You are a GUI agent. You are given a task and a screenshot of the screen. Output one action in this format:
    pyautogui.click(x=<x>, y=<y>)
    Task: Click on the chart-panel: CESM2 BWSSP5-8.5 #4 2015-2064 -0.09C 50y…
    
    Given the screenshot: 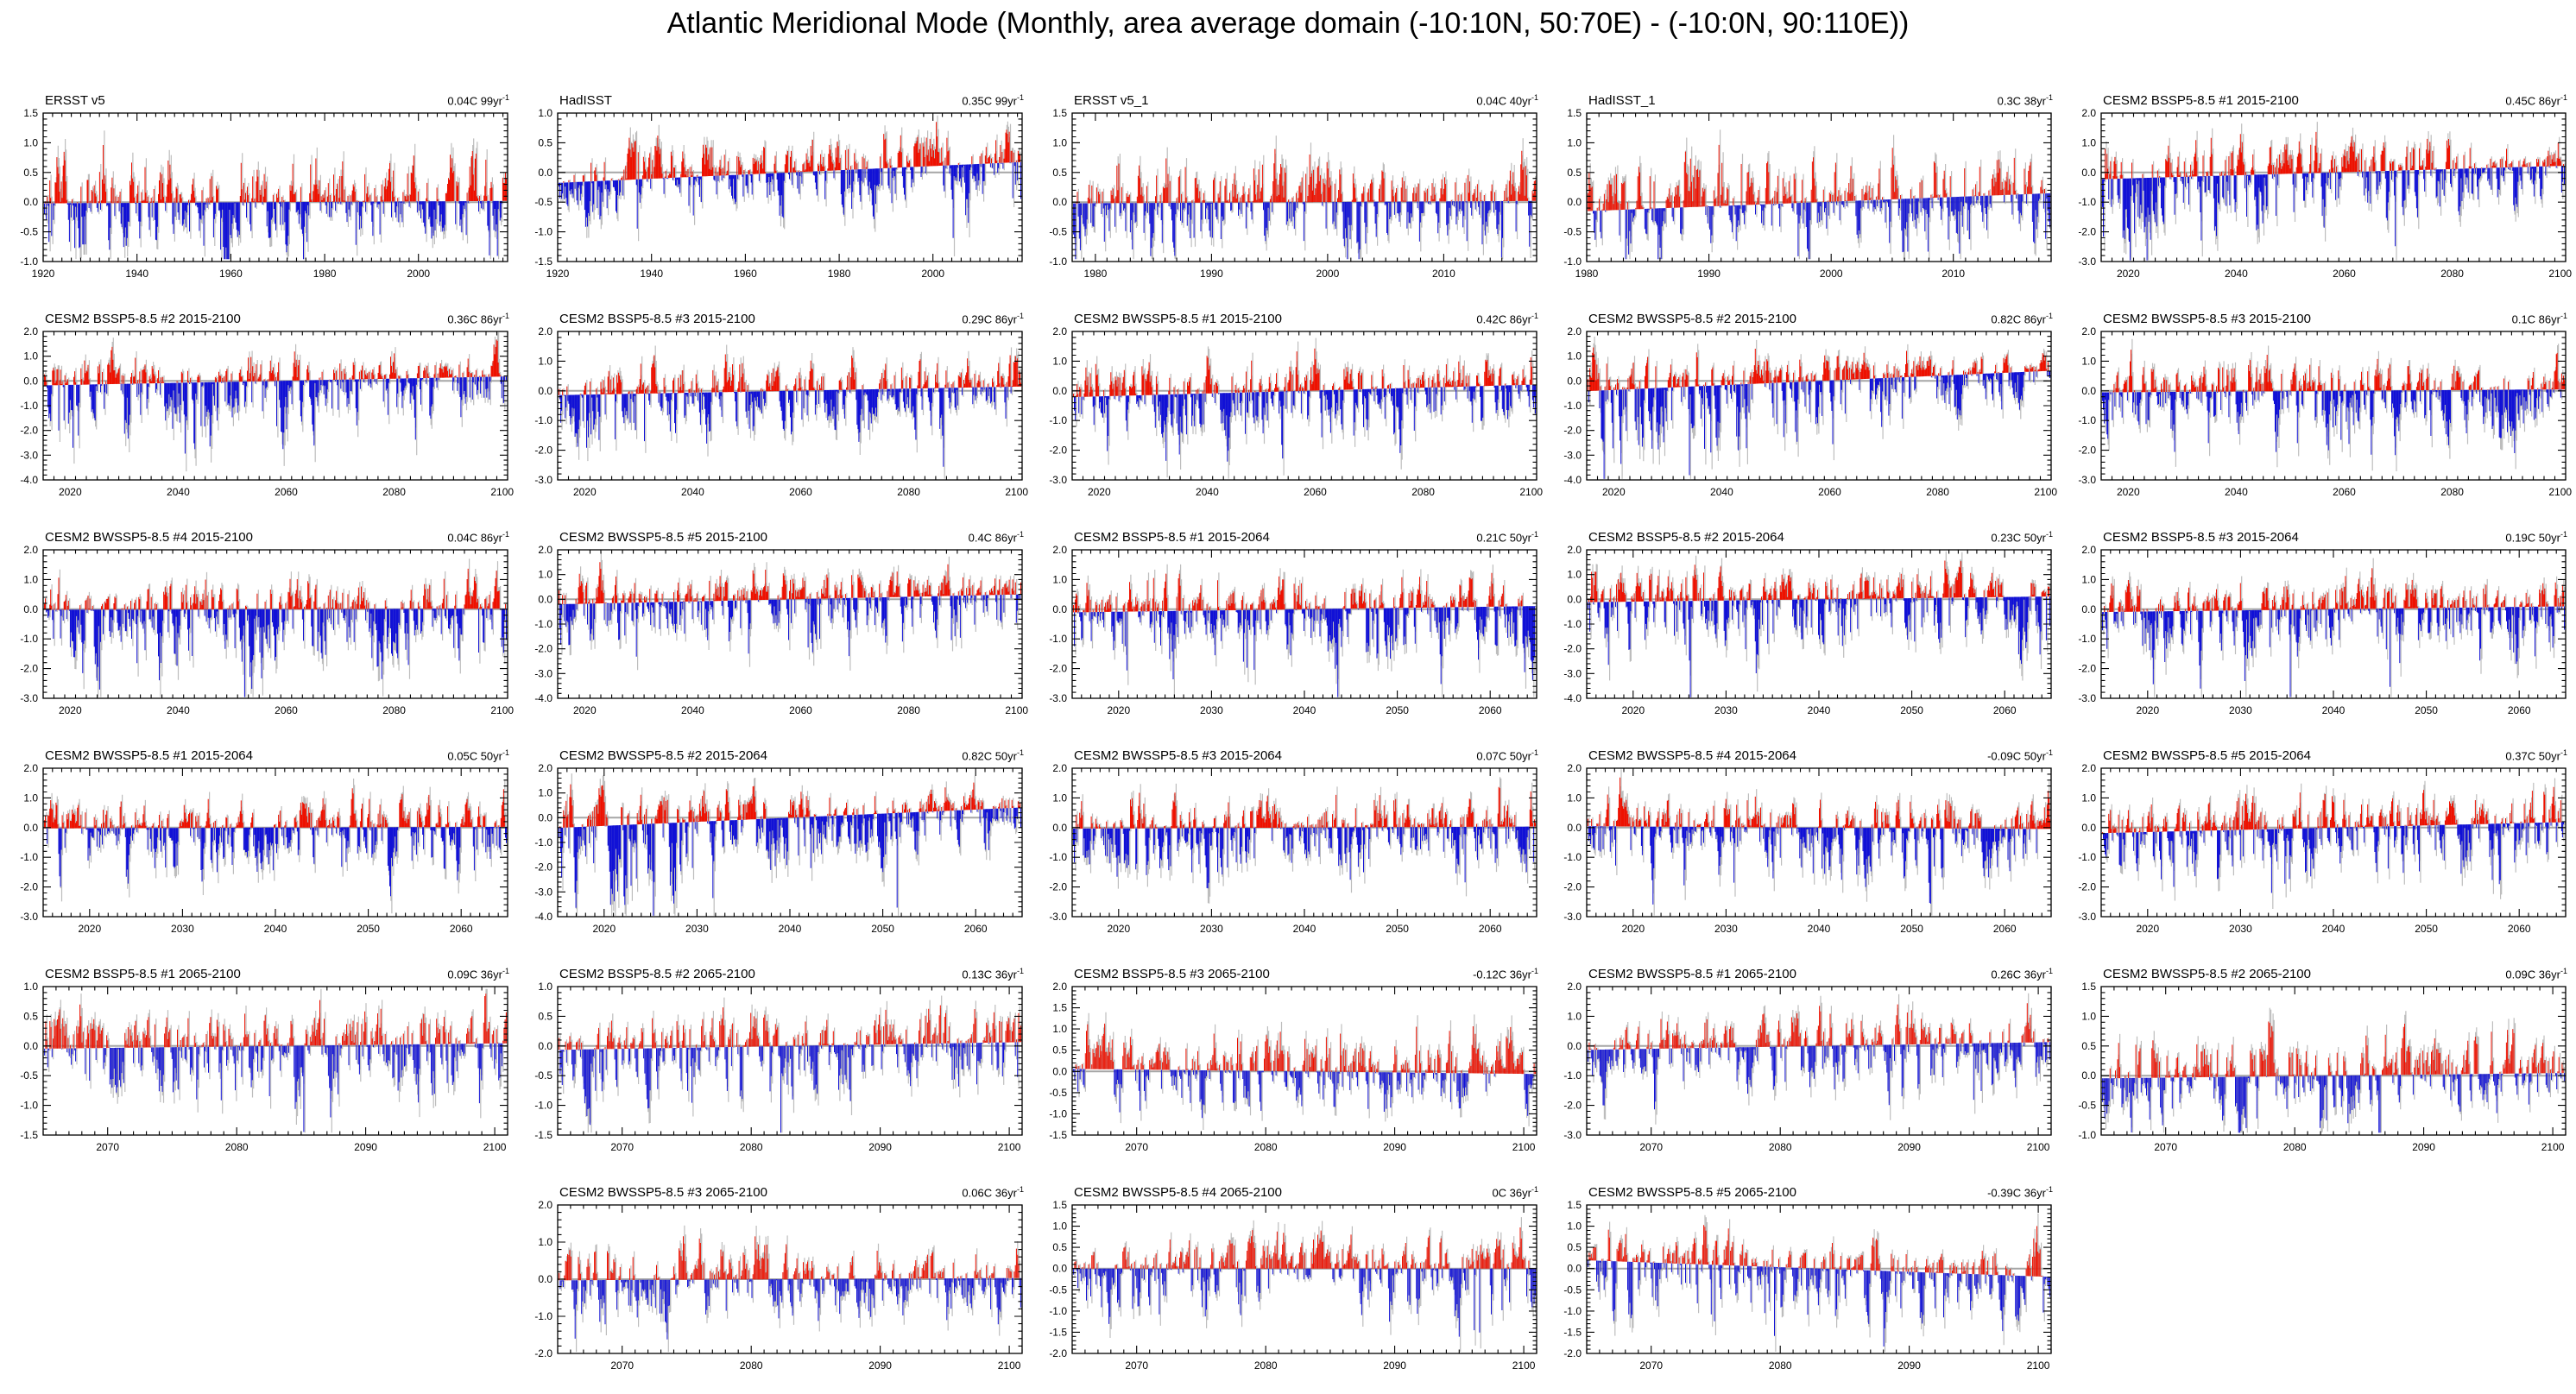 What is the action you would take?
    pyautogui.click(x=1802, y=847)
    